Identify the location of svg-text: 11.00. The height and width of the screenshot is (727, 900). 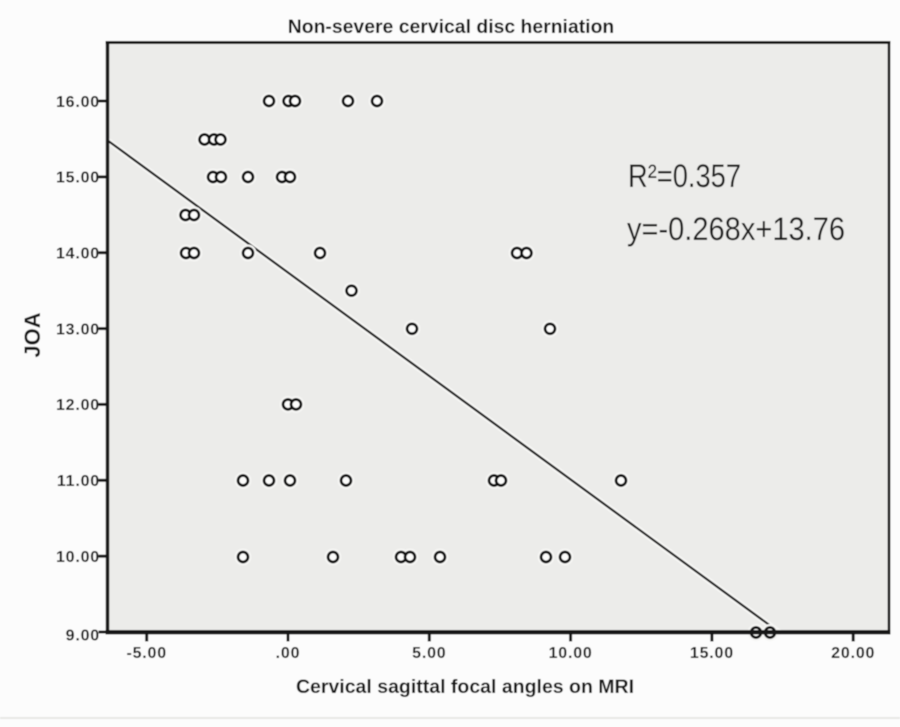
(78, 481).